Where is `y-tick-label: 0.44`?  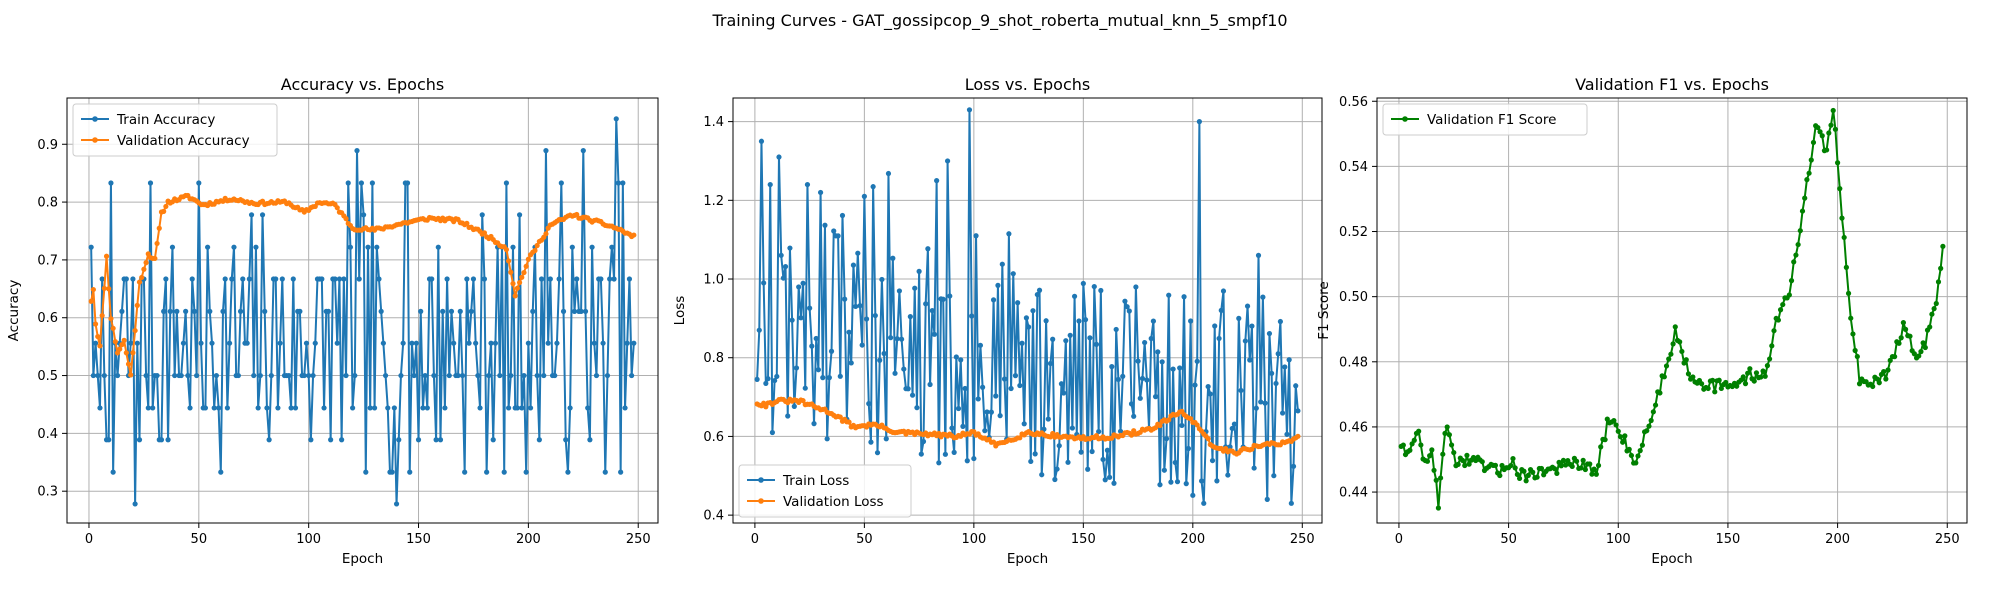 y-tick-label: 0.44 is located at coordinates (1353, 493).